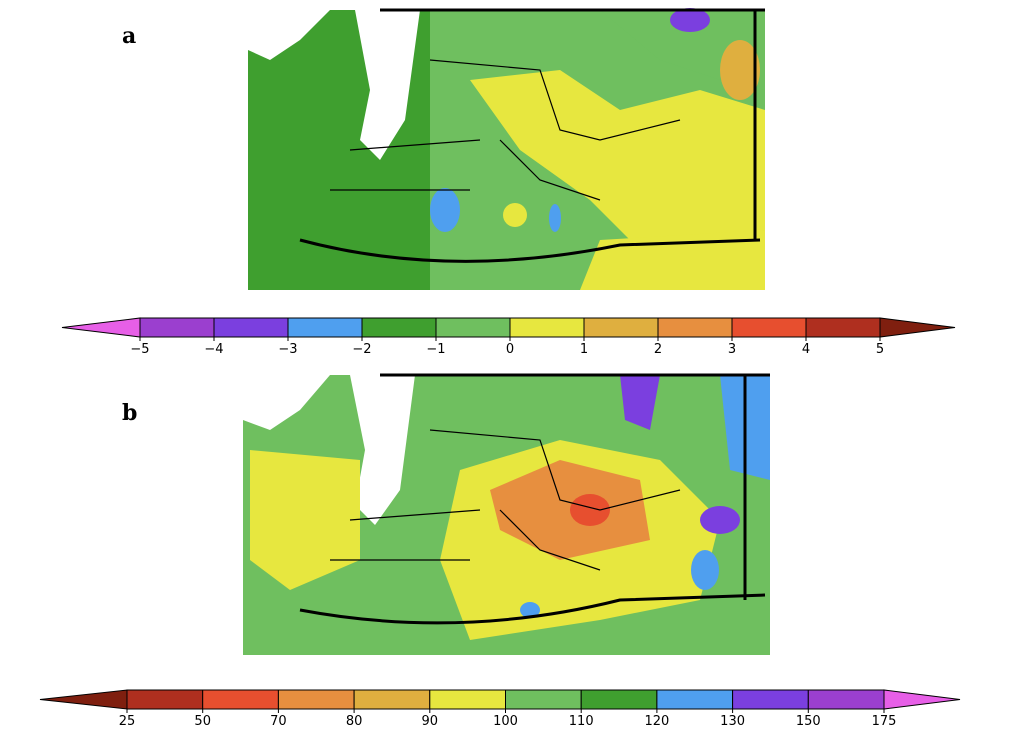 The width and height of the screenshot is (1036, 738). What do you see at coordinates (139, 349) in the screenshot?
I see `colorbar-tick-label: −5` at bounding box center [139, 349].